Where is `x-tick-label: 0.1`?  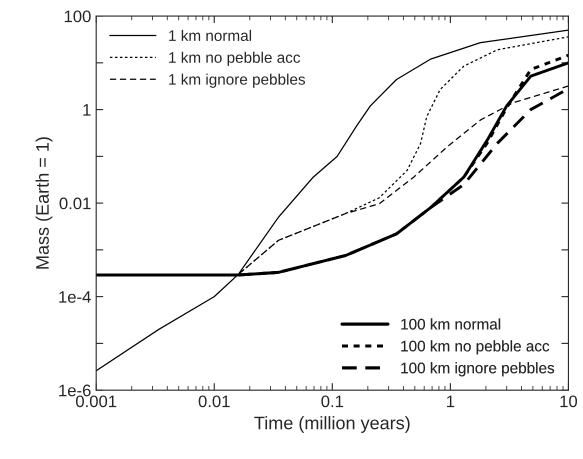 x-tick-label: 0.1 is located at coordinates (332, 401).